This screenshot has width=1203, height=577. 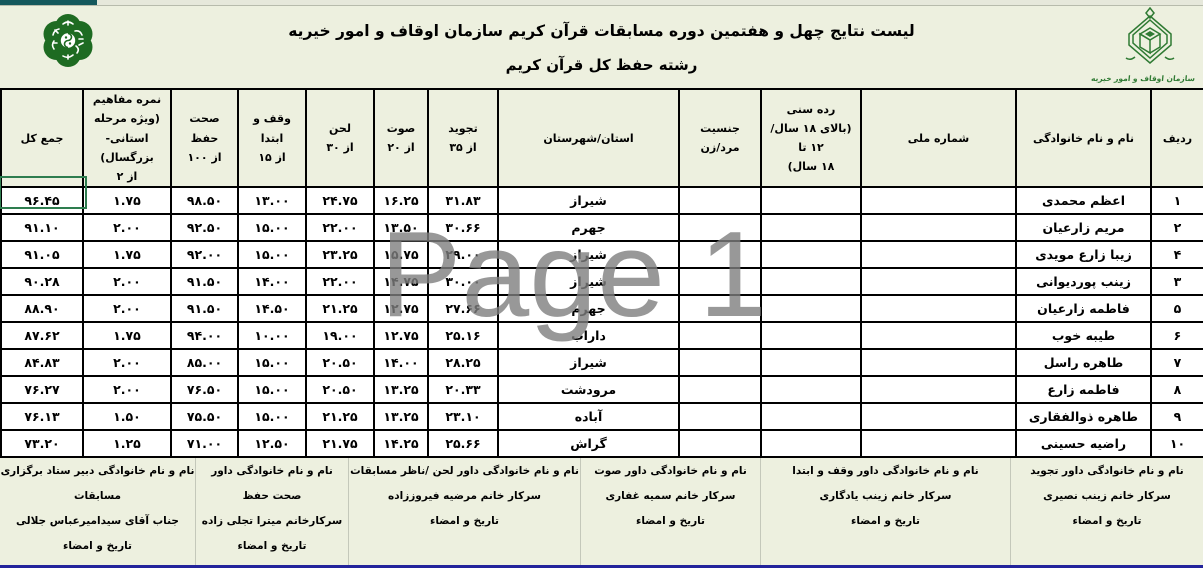 What do you see at coordinates (401, 444) in the screenshot?
I see `cell-voice: ۱۴.۲۵` at bounding box center [401, 444].